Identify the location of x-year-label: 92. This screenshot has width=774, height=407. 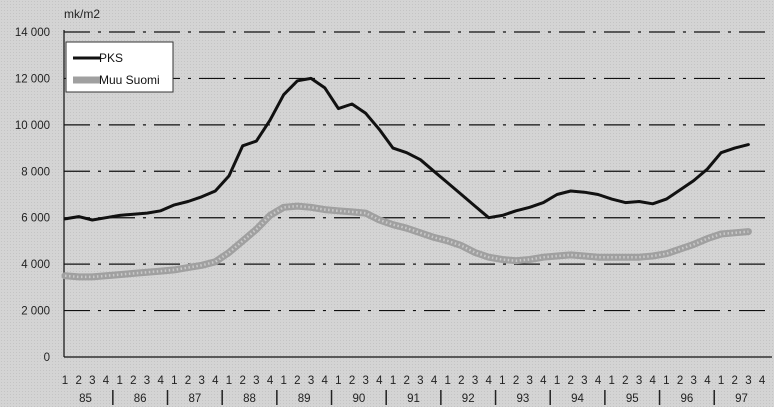
(468, 399).